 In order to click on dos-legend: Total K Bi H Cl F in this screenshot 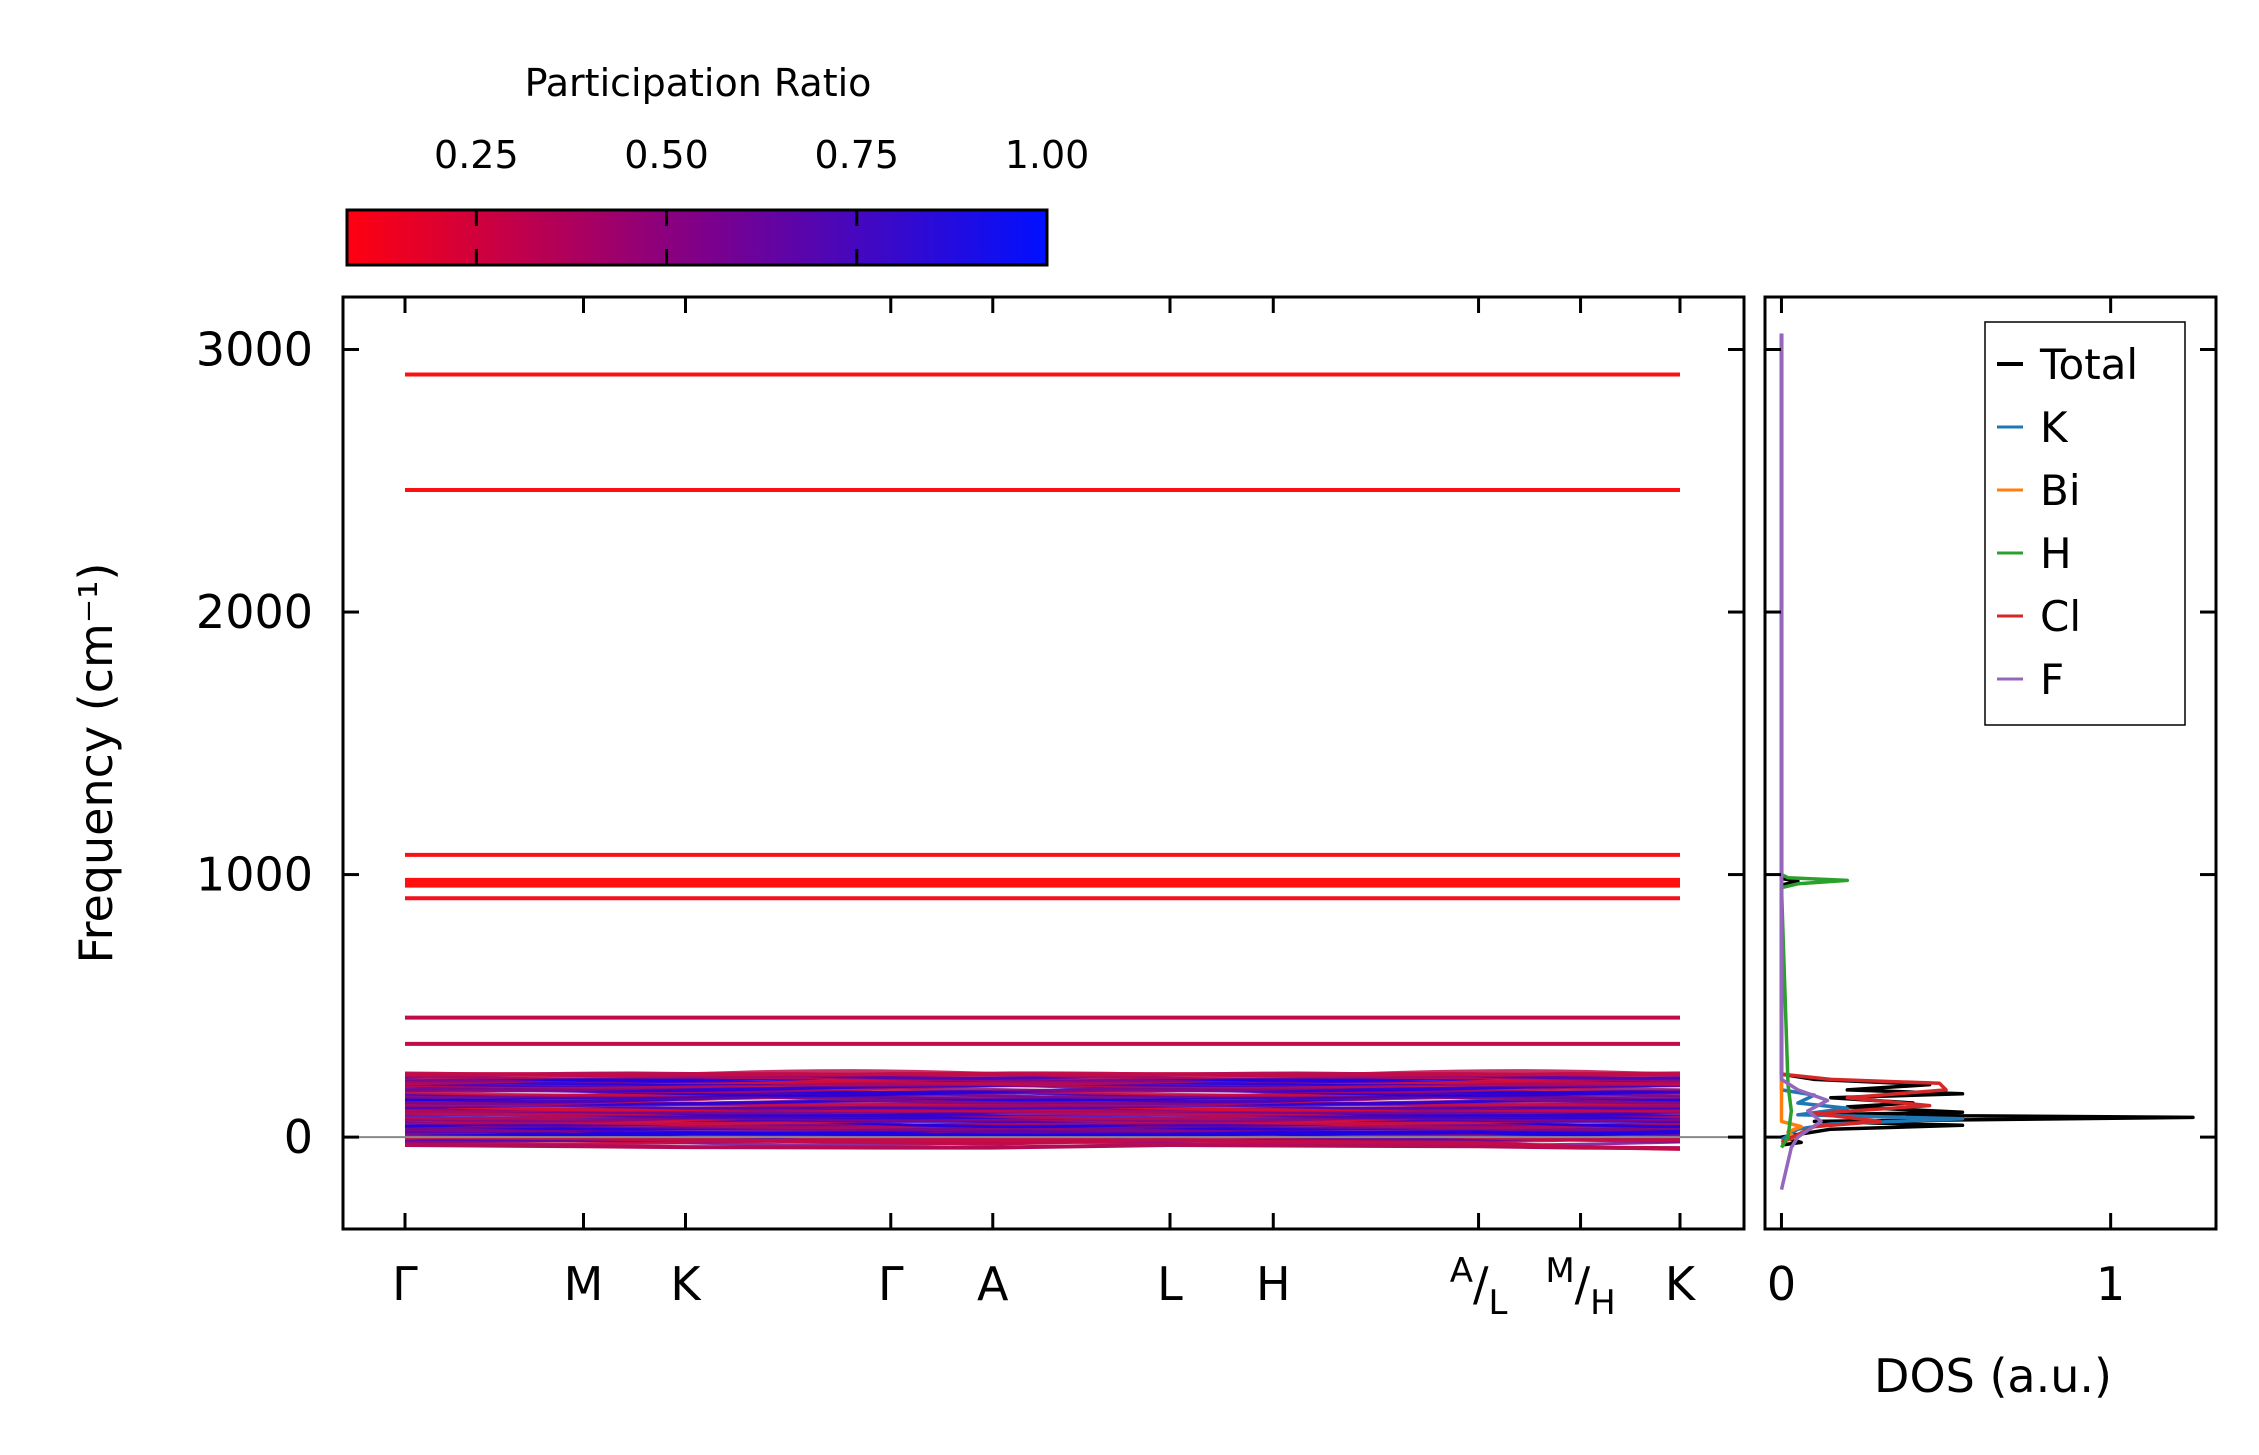, I will do `click(2085, 523)`.